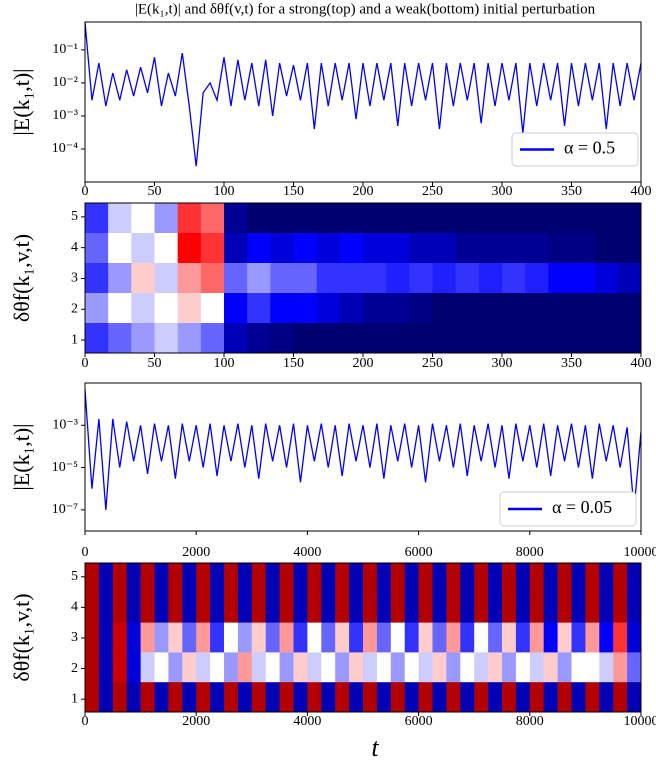 Image resolution: width=656 pixels, height=765 pixels. What do you see at coordinates (224, 363) in the screenshot?
I see `x-tick-label: 100` at bounding box center [224, 363].